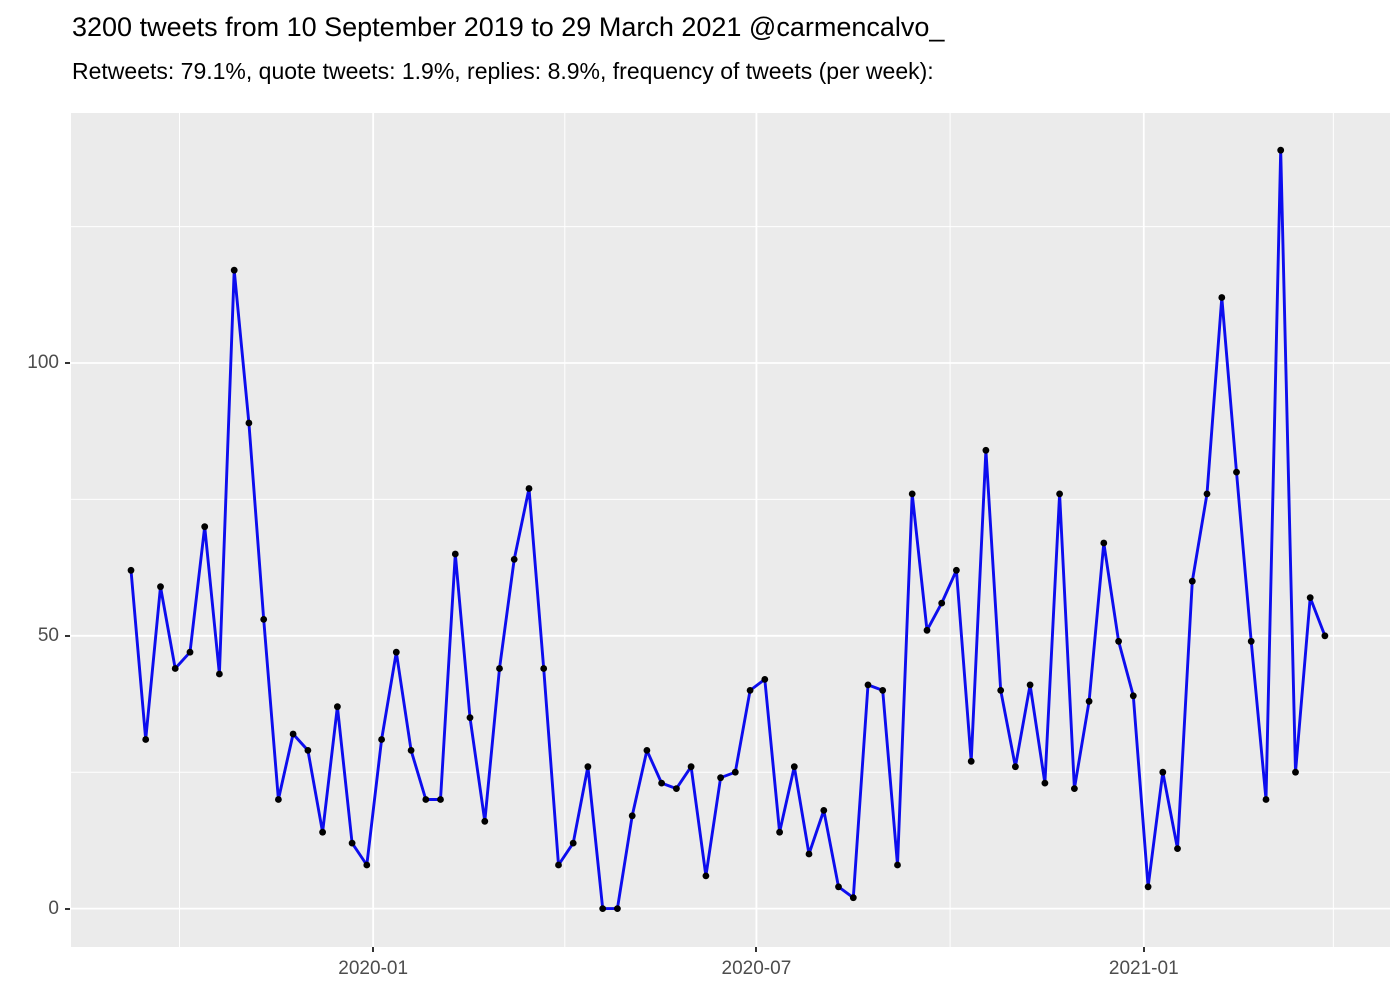 This screenshot has width=1400, height=1000. Describe the element at coordinates (48, 635) in the screenshot. I see `y-tick-label: 50` at that location.